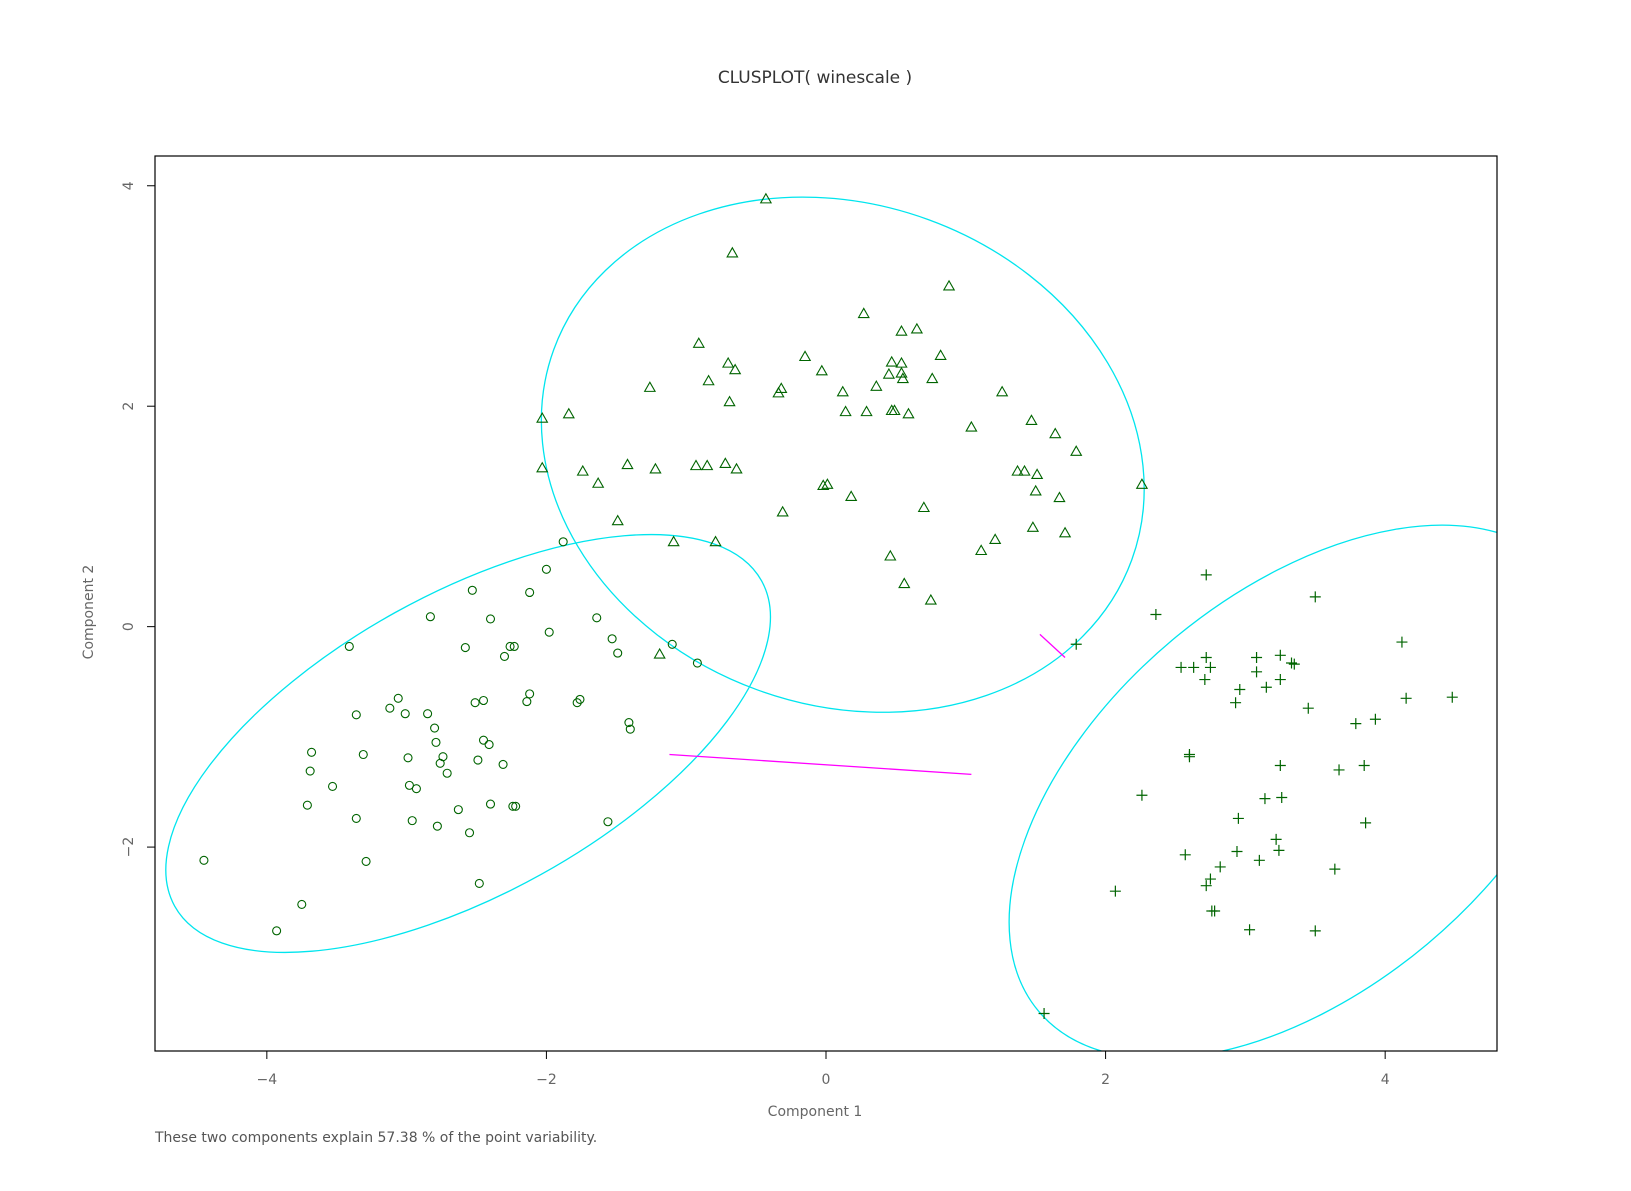  What do you see at coordinates (815, 78) in the screenshot?
I see `chart-title: CLUSPLOT( winescale )` at bounding box center [815, 78].